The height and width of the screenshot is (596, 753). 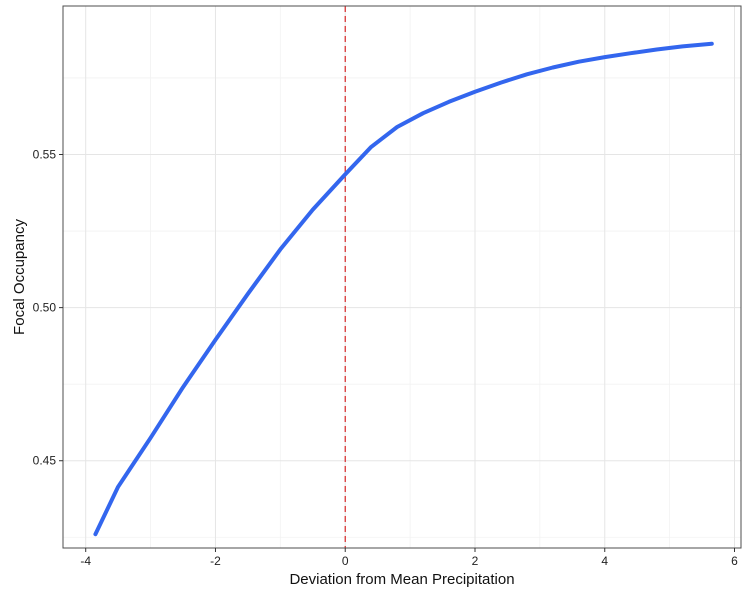 I want to click on x-tick-label: -2, so click(x=215, y=561).